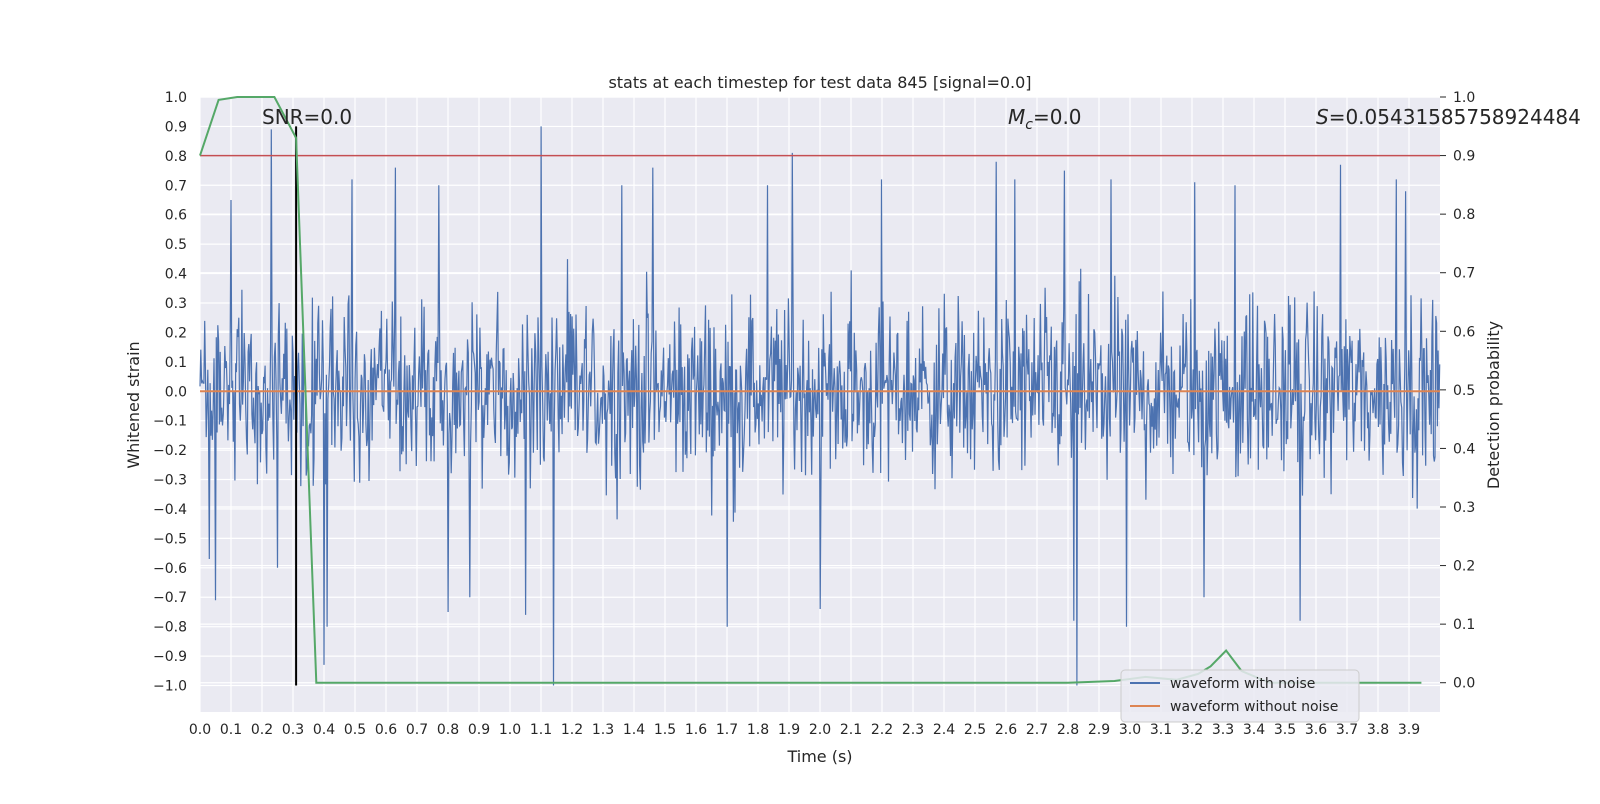  What do you see at coordinates (1254, 707) in the screenshot?
I see `legend-label-clean: waveform without noise` at bounding box center [1254, 707].